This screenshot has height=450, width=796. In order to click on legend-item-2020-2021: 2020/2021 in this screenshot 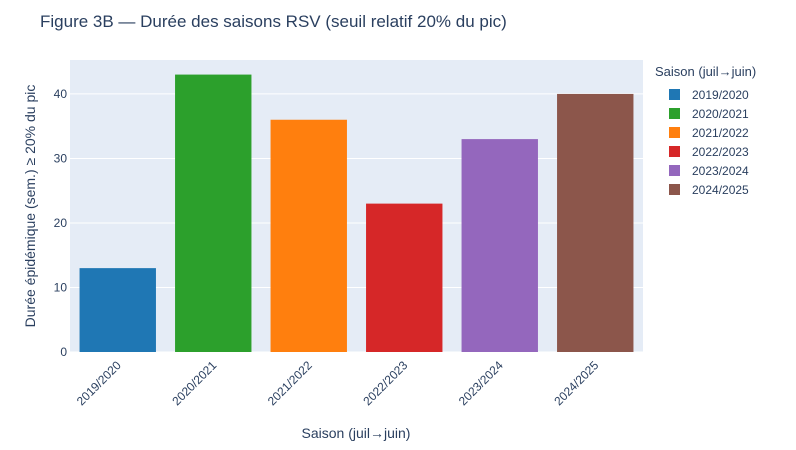, I will do `click(705, 113)`.